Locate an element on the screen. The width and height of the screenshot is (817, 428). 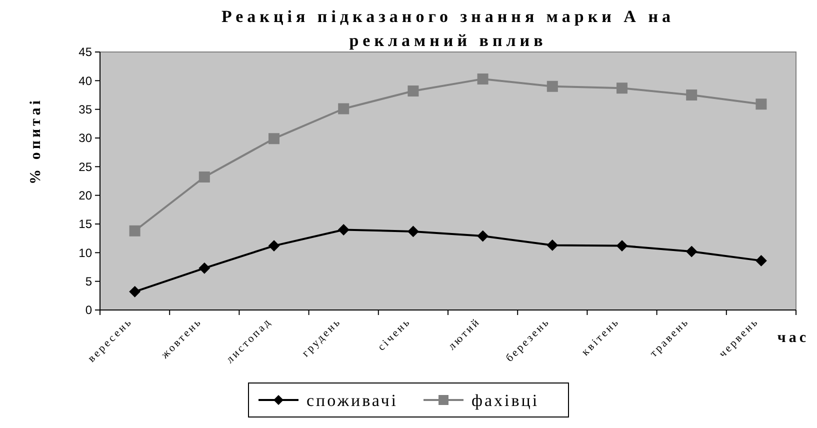
y-tick-label: 20 is located at coordinates (85, 195).